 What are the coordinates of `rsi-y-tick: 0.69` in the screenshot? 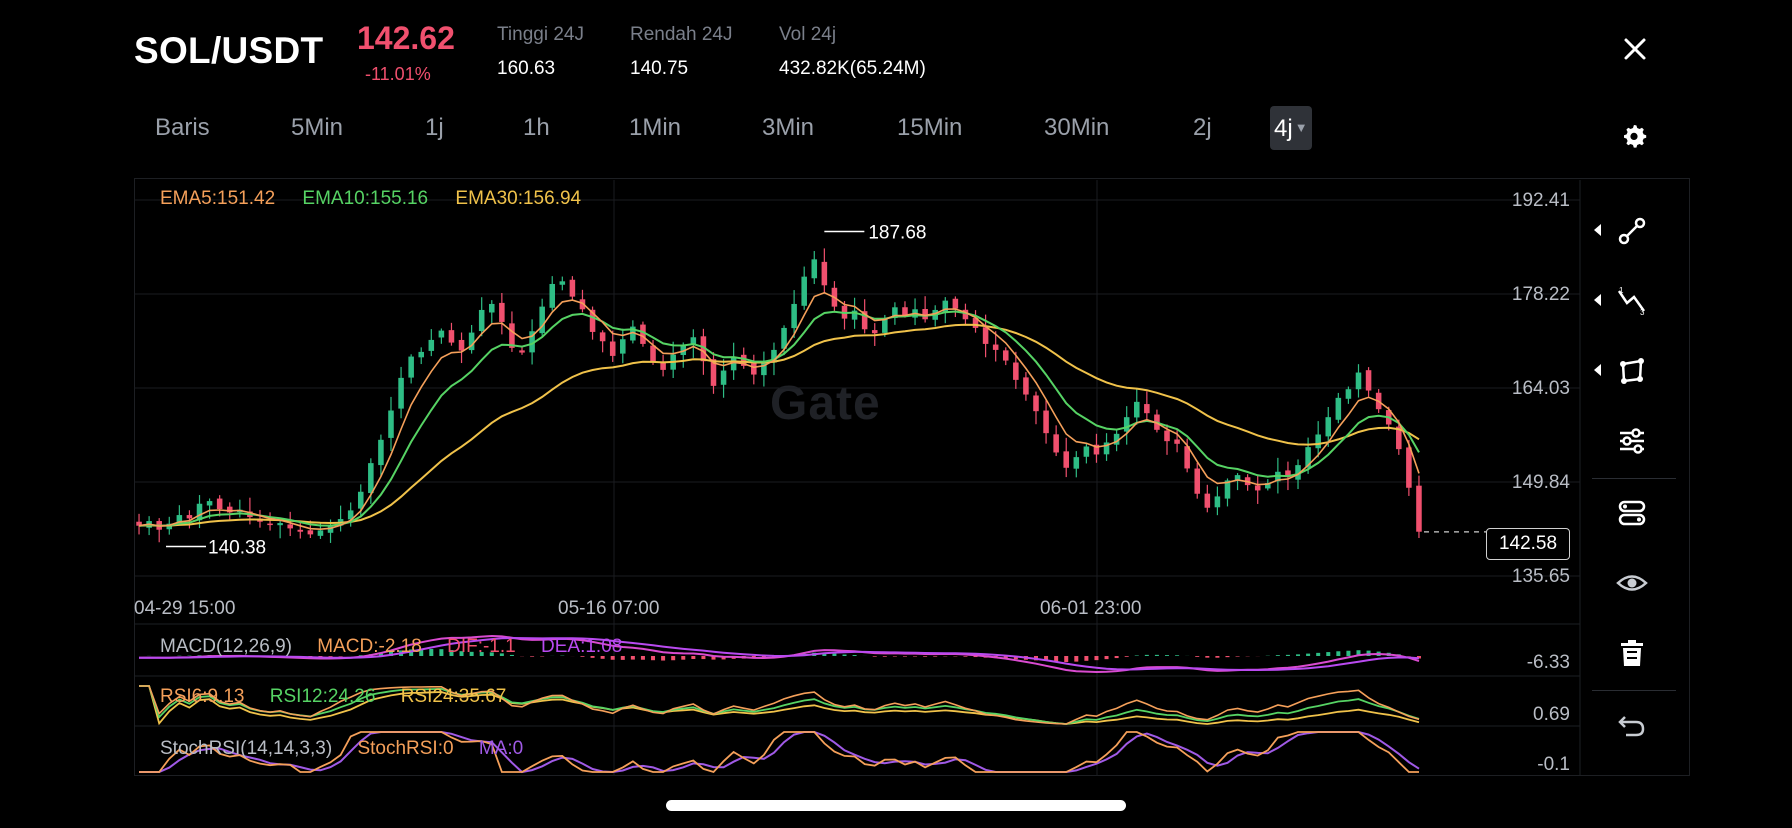 It's located at (1551, 714).